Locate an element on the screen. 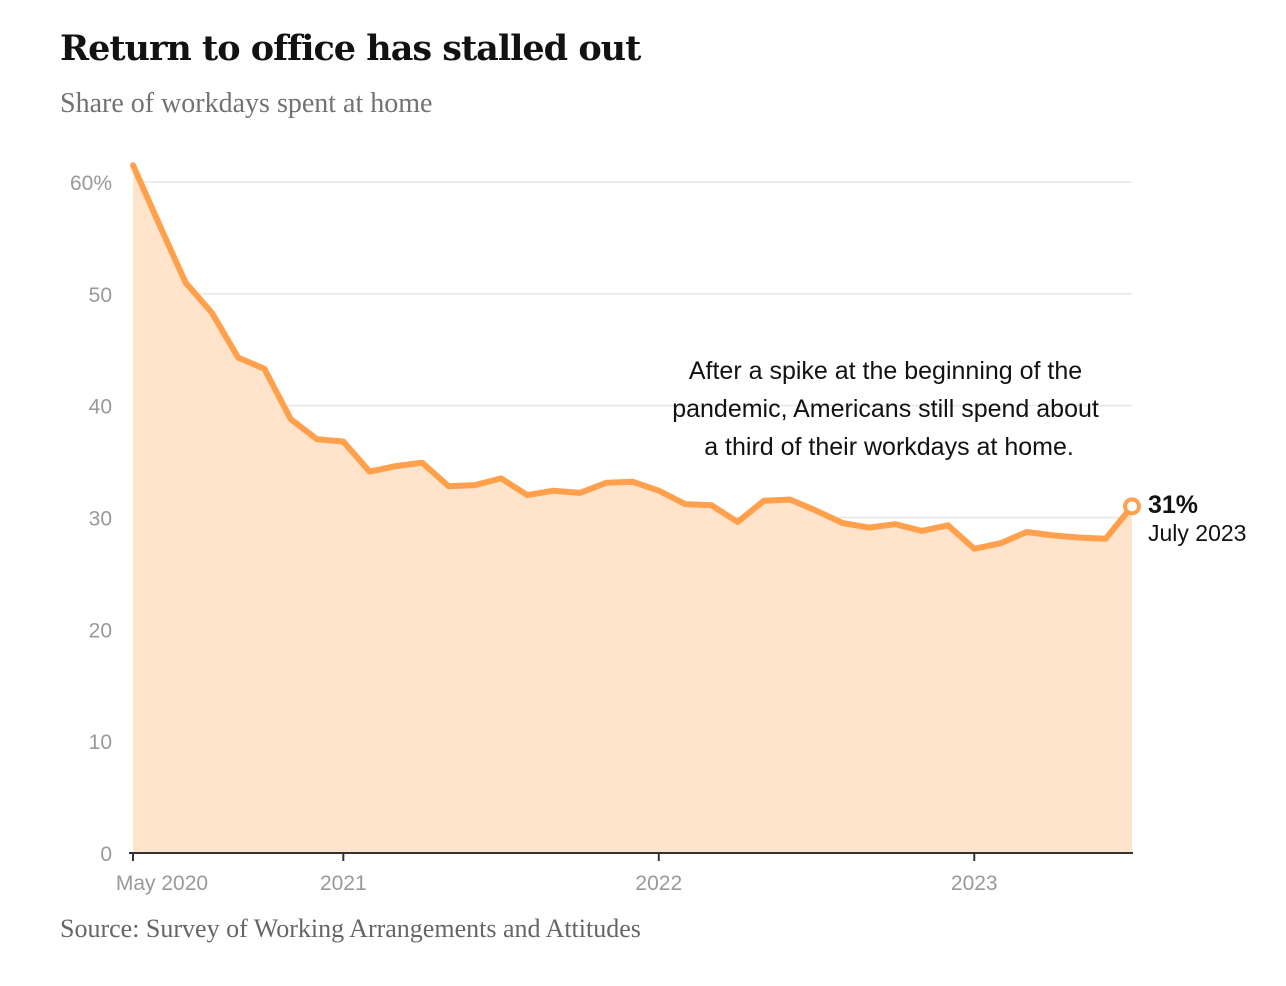 Image resolution: width=1286 pixels, height=986 pixels. y-tick-label: 20 is located at coordinates (100, 630).